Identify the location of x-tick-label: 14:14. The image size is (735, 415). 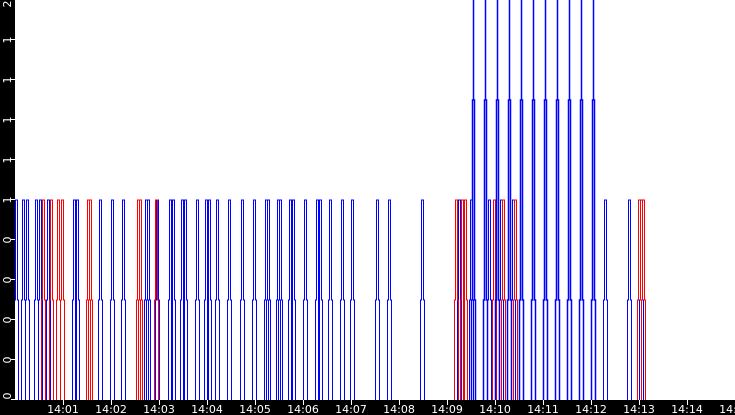
(687, 409).